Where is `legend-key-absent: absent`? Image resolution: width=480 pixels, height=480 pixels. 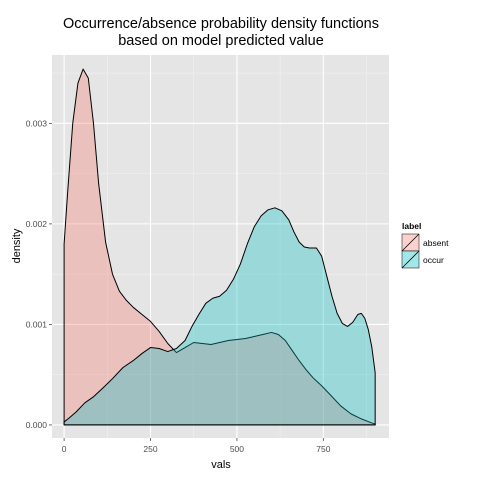 legend-key-absent: absent is located at coordinates (425, 242).